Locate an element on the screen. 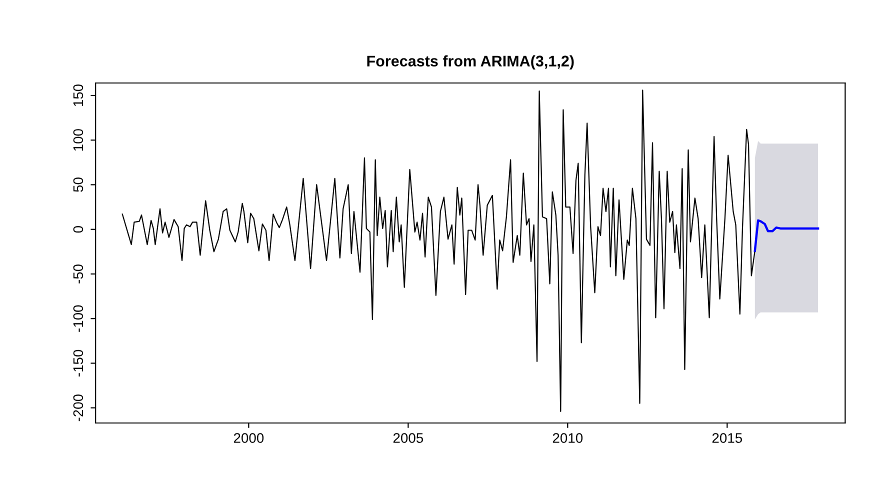 This screenshot has width=885, height=500. y-tick-label: -50 is located at coordinates (78, 274).